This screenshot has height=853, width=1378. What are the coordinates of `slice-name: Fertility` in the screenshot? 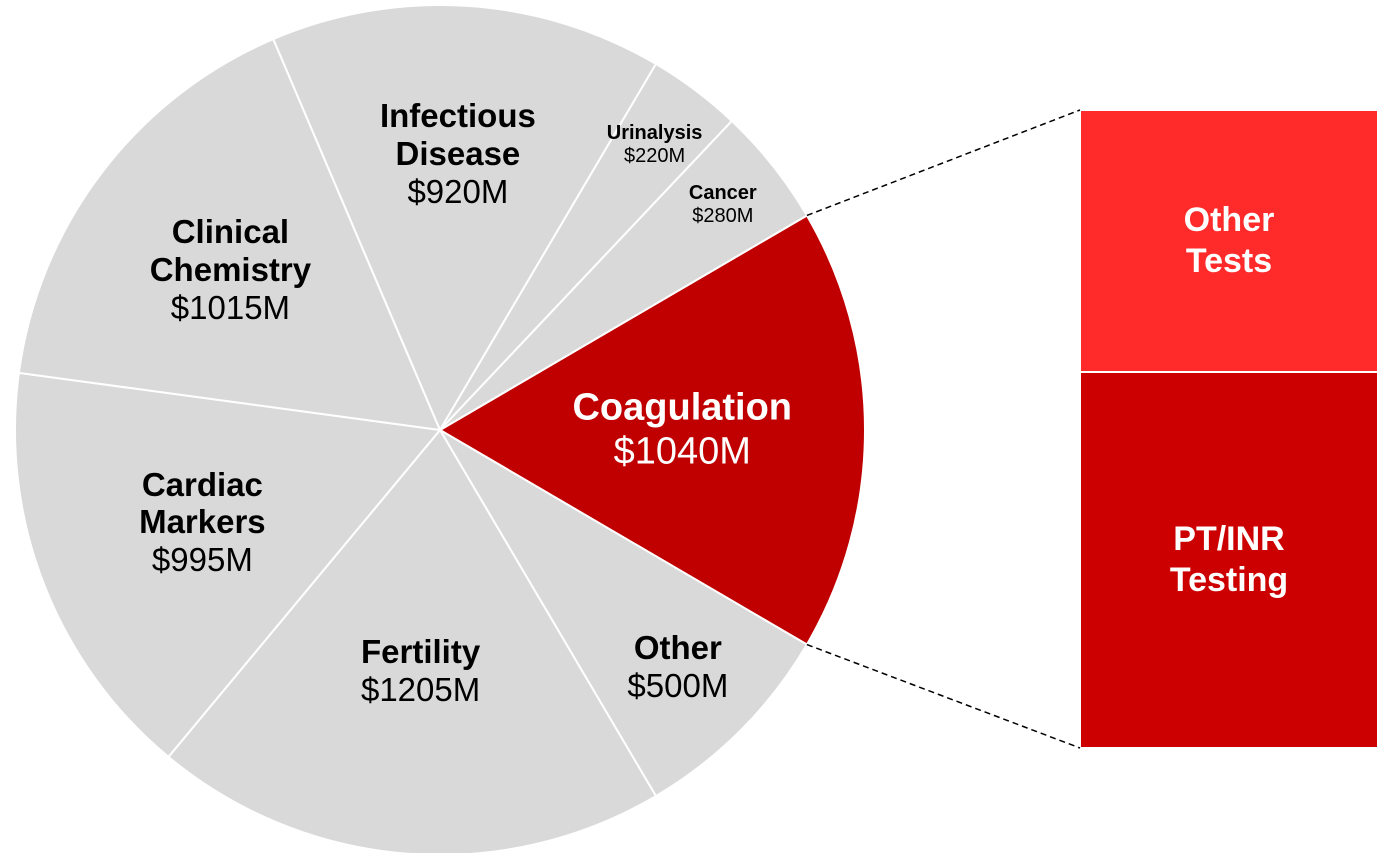 It's located at (420, 652).